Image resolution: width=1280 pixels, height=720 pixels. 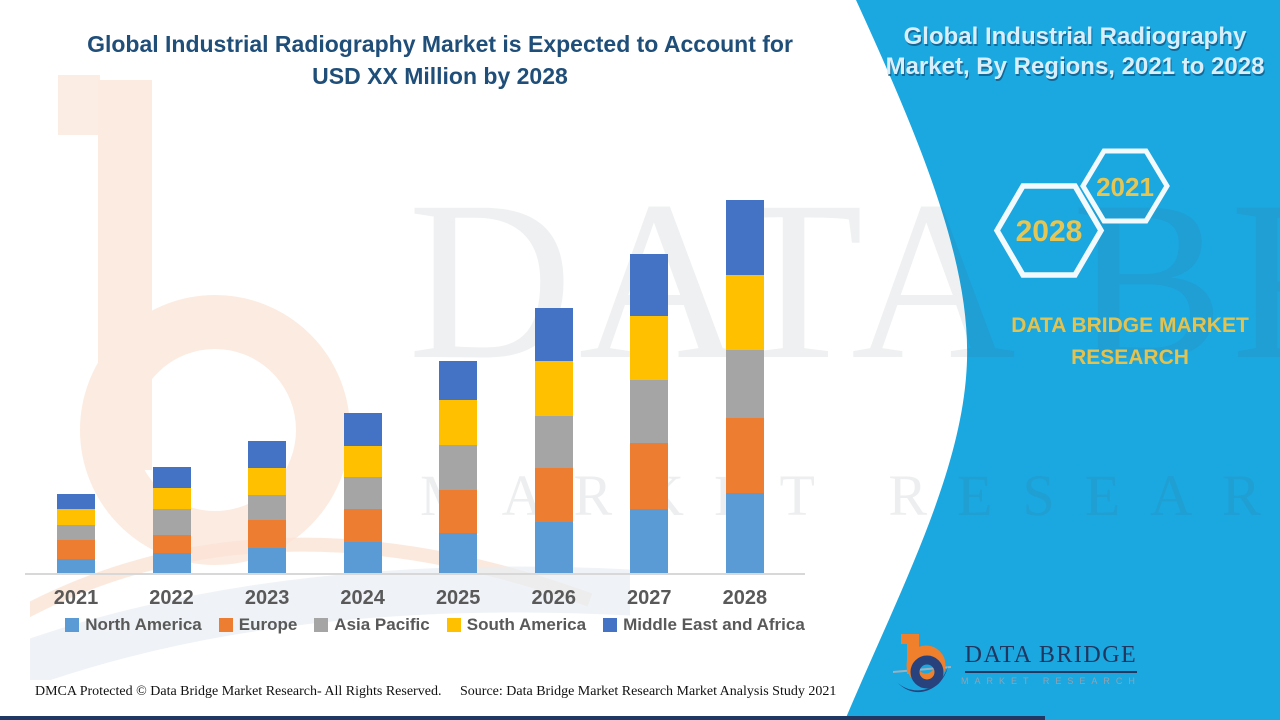 What do you see at coordinates (744, 455) in the screenshot?
I see `bar-segment-2028-europe` at bounding box center [744, 455].